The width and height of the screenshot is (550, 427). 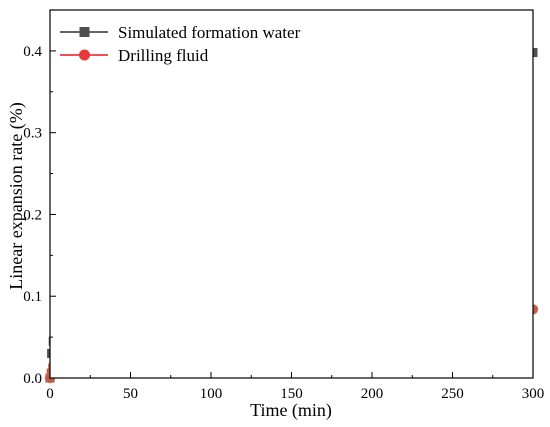 What do you see at coordinates (209, 32) in the screenshot?
I see `legend-label-simulated-formation-water: Simulated formation water` at bounding box center [209, 32].